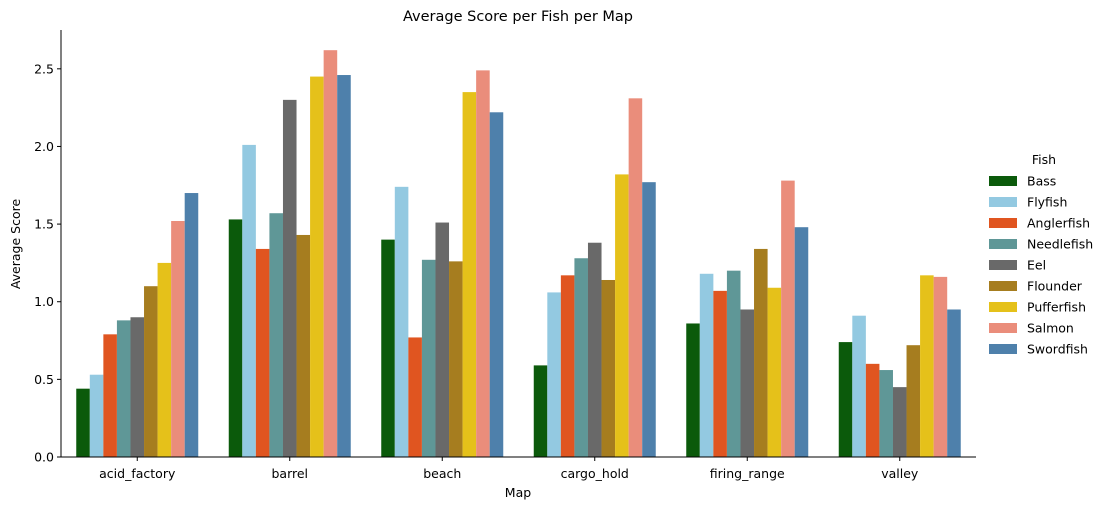  Describe the element at coordinates (595, 473) in the screenshot. I see `x-tick-label: cargo_hold` at that location.